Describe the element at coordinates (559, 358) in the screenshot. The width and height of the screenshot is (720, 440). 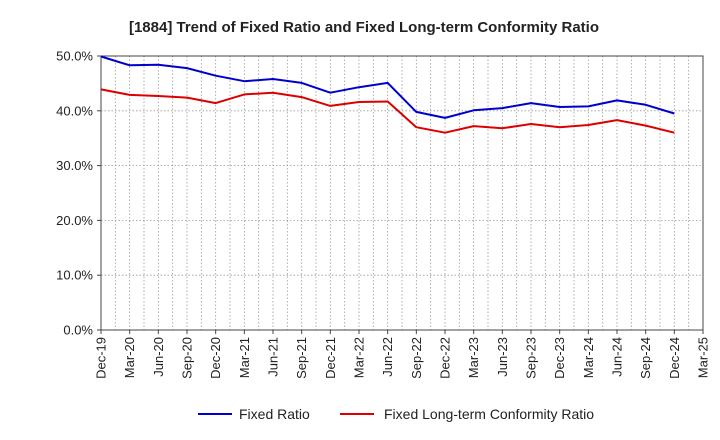
I see `x-tick-label: Dec-23` at that location.